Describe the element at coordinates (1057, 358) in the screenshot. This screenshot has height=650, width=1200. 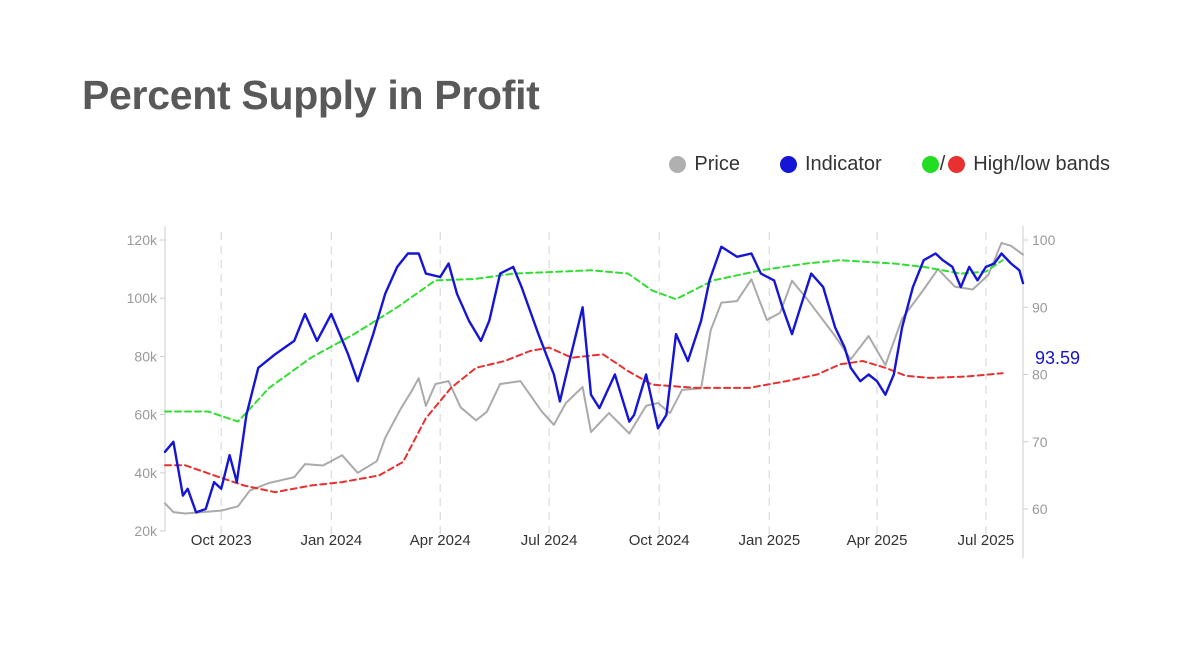
I see `indicator-last-value-label: 93.59` at that location.